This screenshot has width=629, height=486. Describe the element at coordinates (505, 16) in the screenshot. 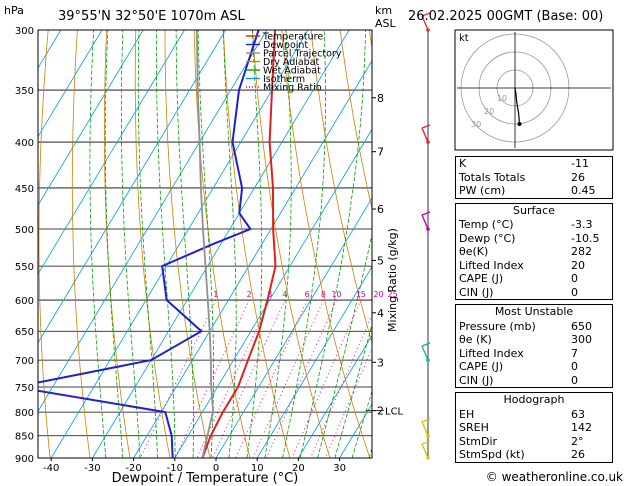

I see `datetime-title: 26.02.2025 00GMT (Base: 00)` at that location.